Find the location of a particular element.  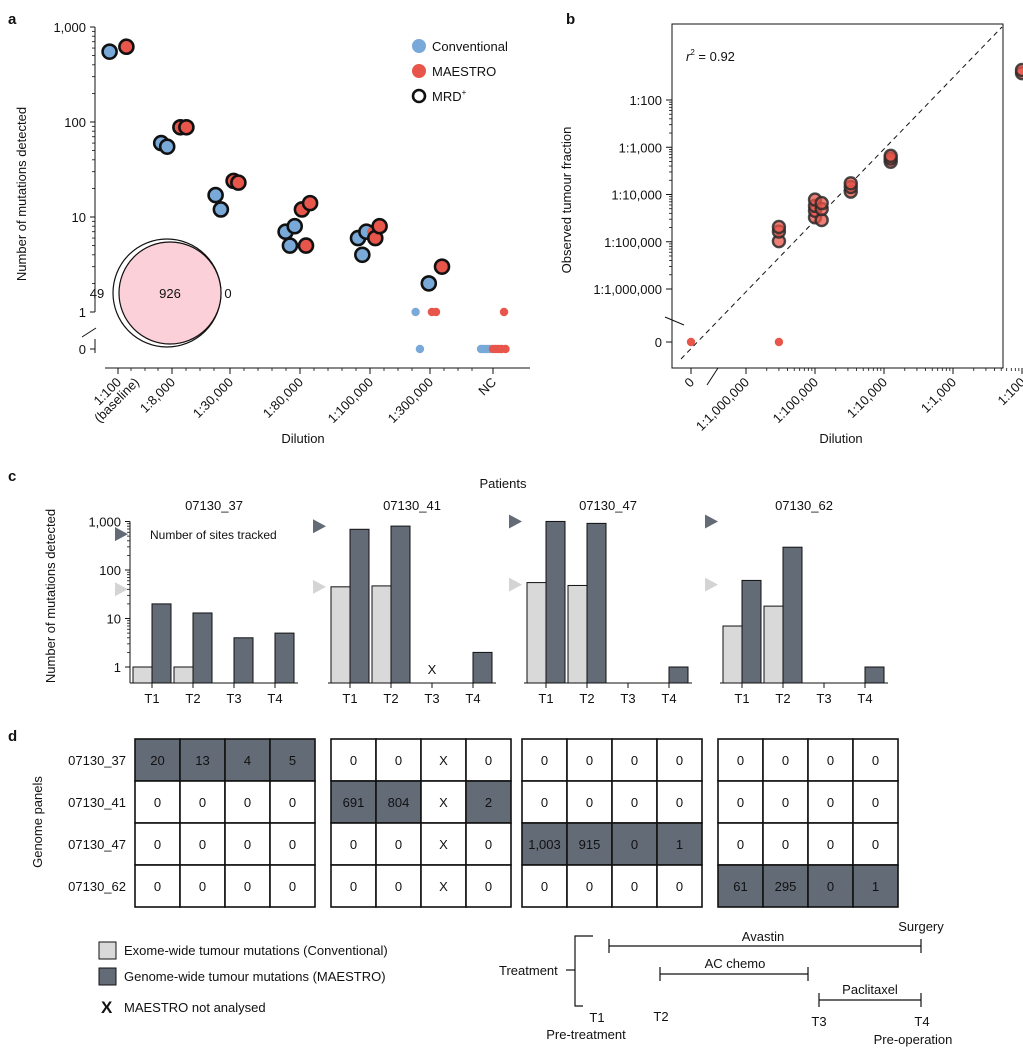

panel-a-venn: 49 926 0 is located at coordinates (161, 293).